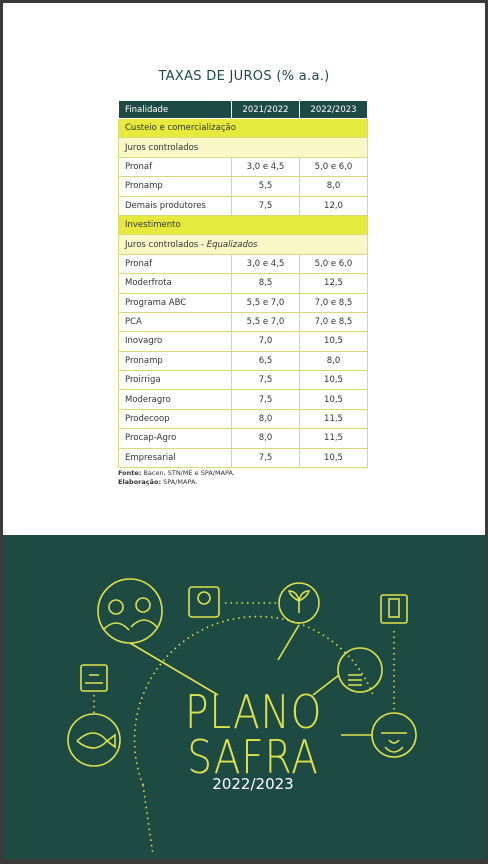  I want to click on cell: 7,0, so click(265, 341).